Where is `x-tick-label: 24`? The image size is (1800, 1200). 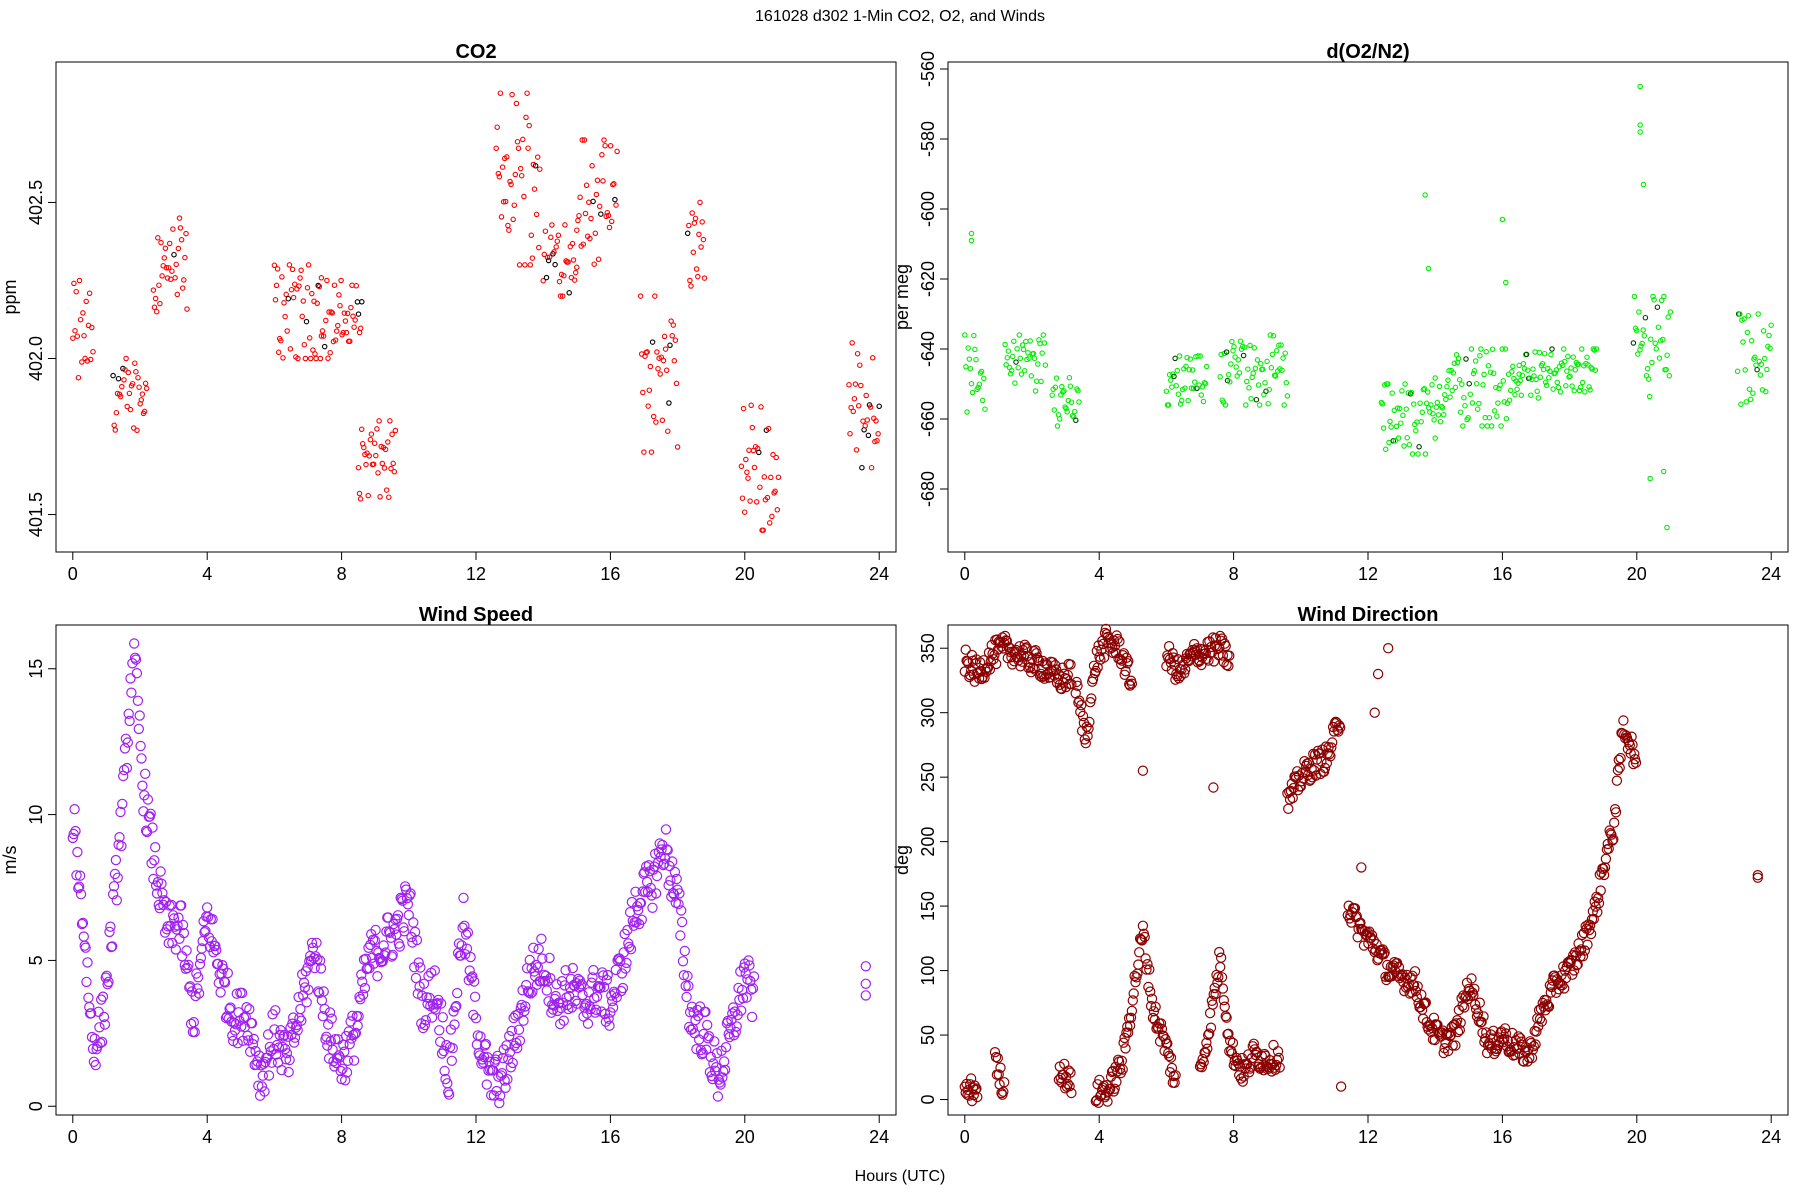 x-tick-label: 24 is located at coordinates (1771, 1137).